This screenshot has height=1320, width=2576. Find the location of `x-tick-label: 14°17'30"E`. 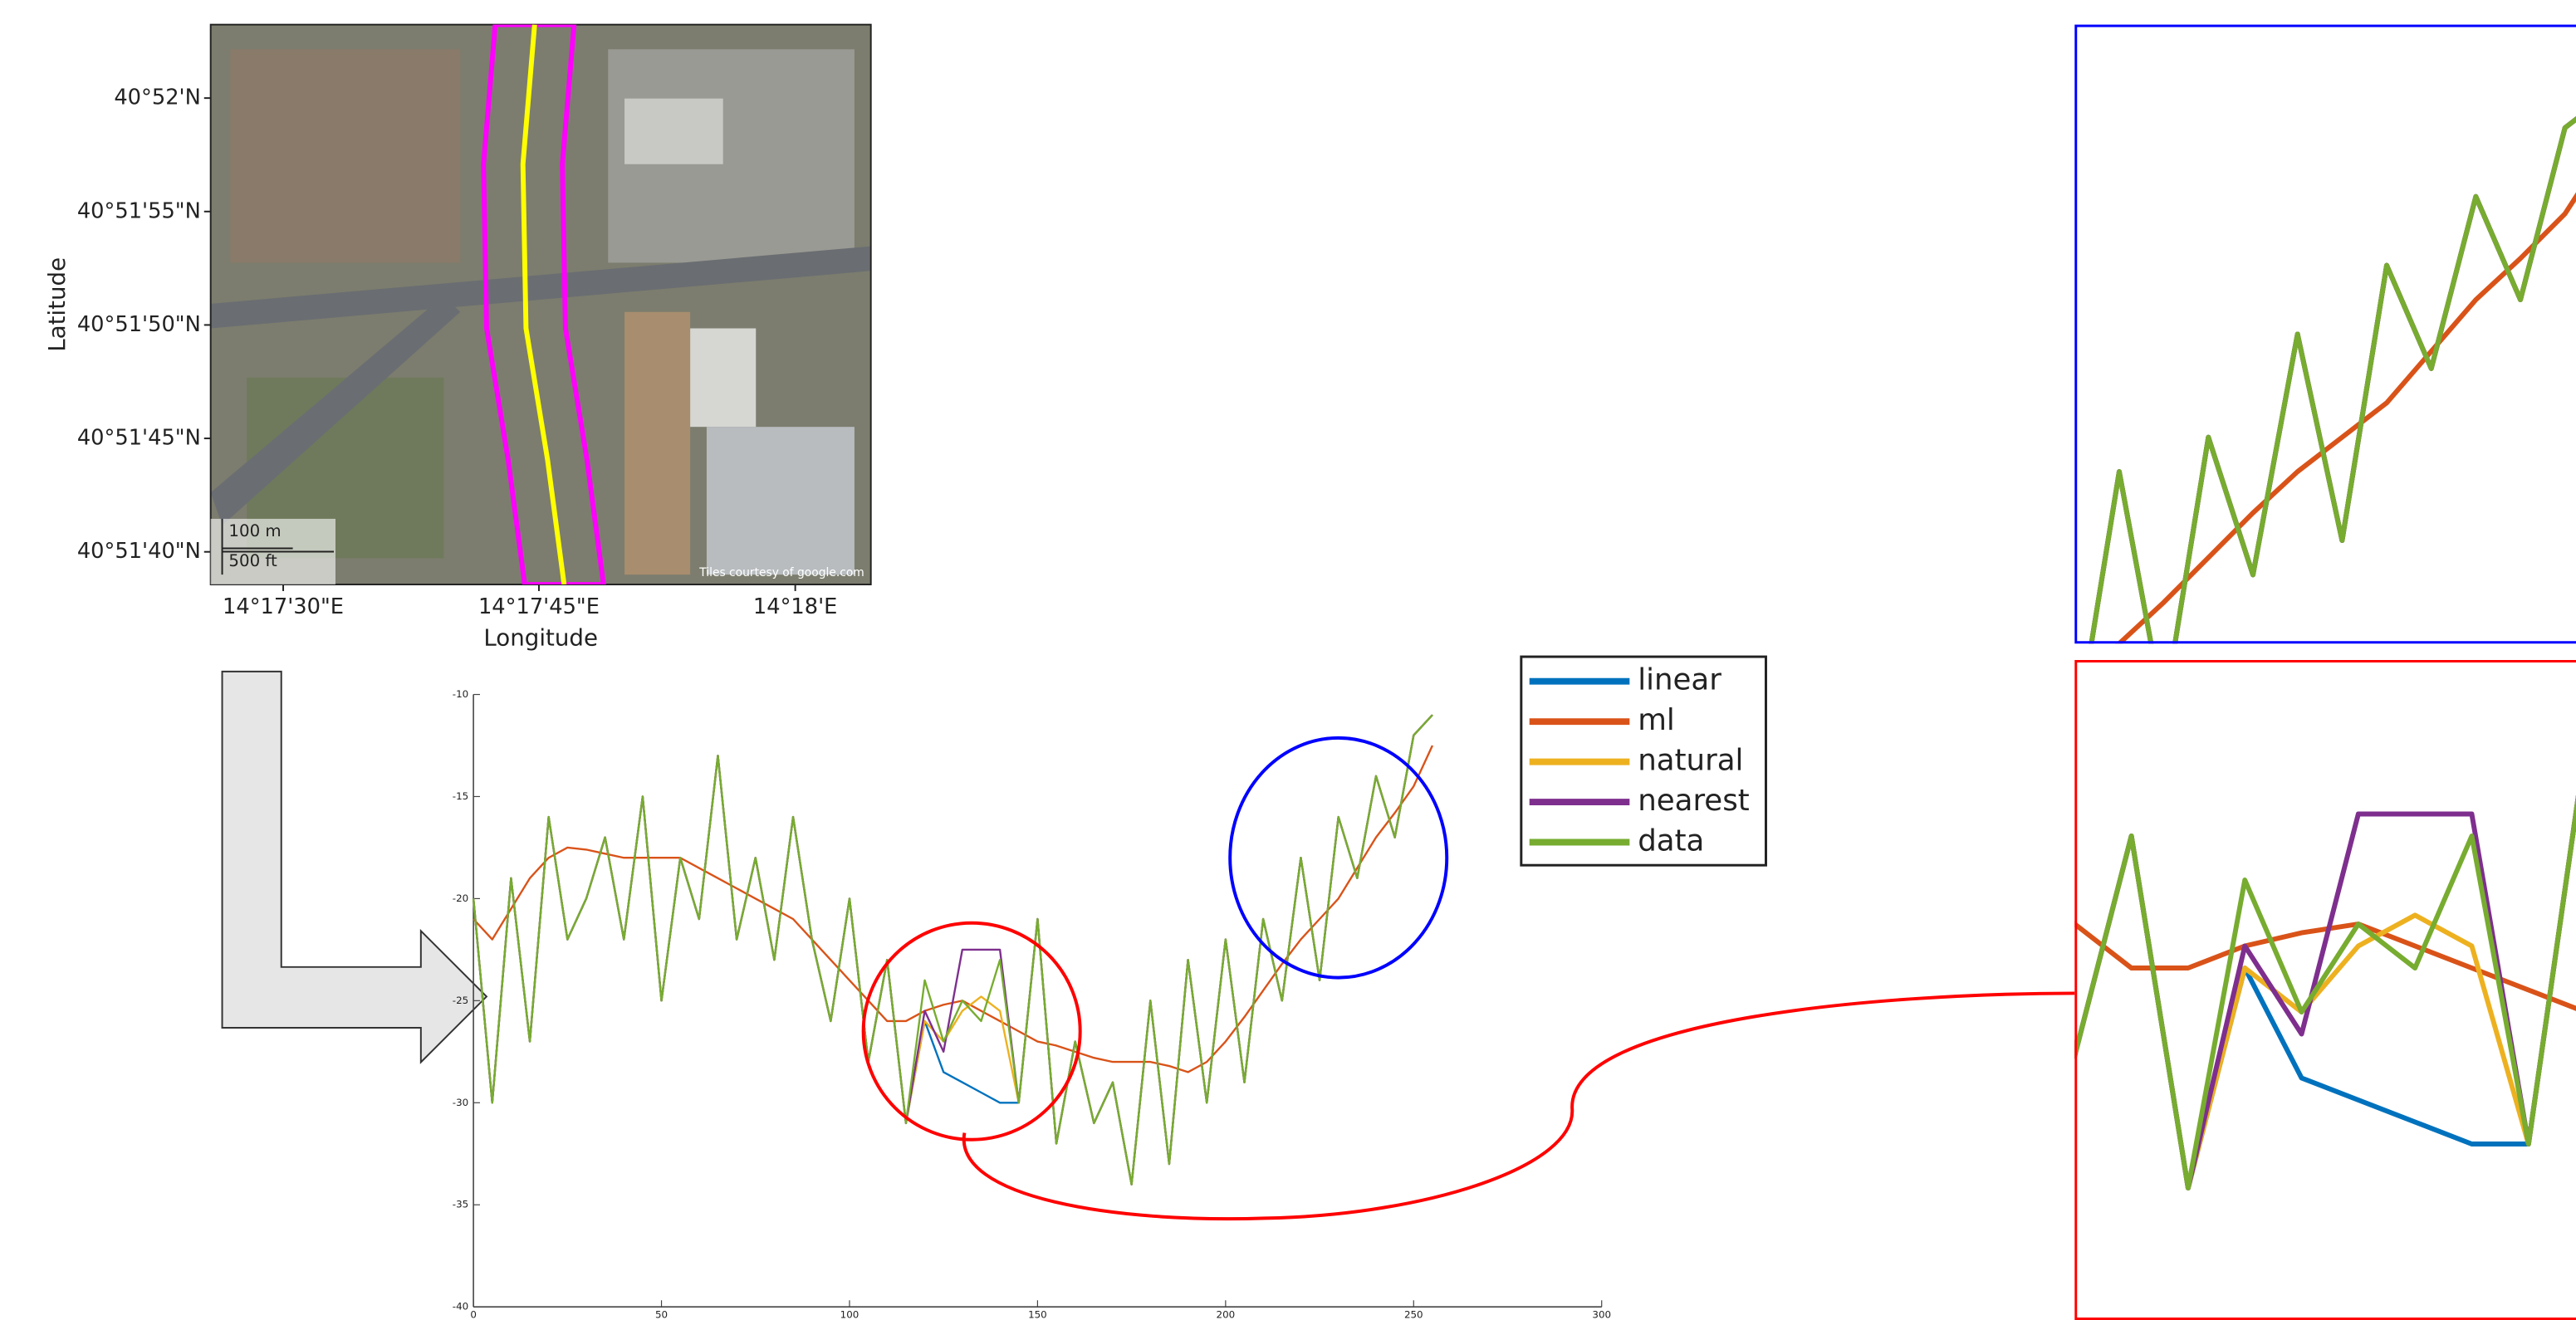

x-tick-label: 14°17'30"E is located at coordinates (283, 607).